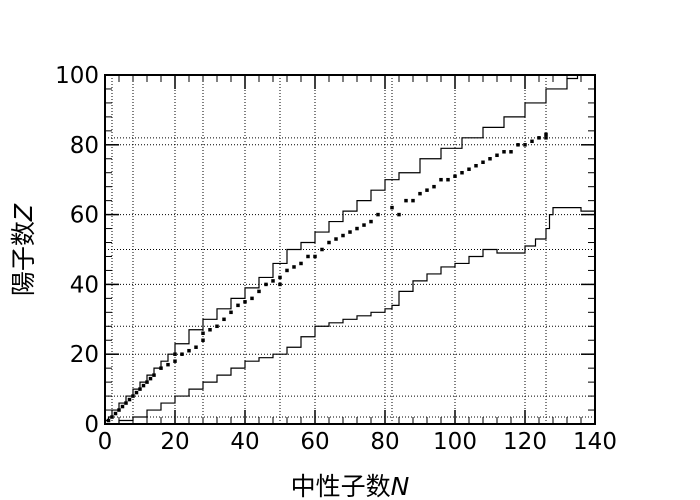 Image resolution: width=700 pixels, height=500 pixels. Describe the element at coordinates (400, 486) in the screenshot. I see `x-axis-symbol: N` at that location.